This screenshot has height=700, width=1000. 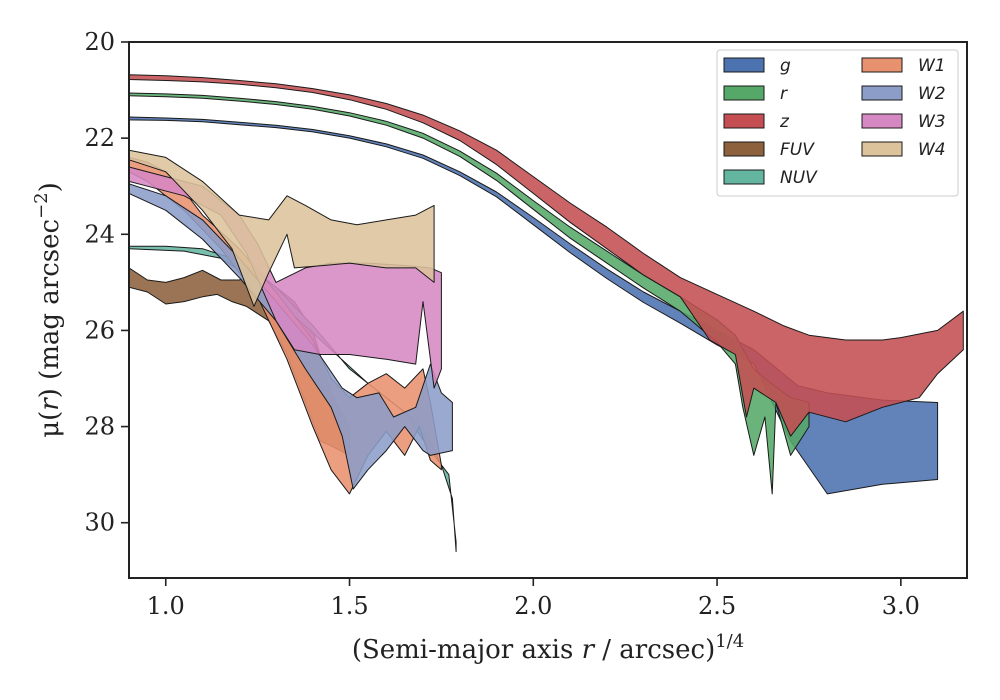 What do you see at coordinates (744, 177) in the screenshot?
I see `legend-swatch-nuv` at bounding box center [744, 177].